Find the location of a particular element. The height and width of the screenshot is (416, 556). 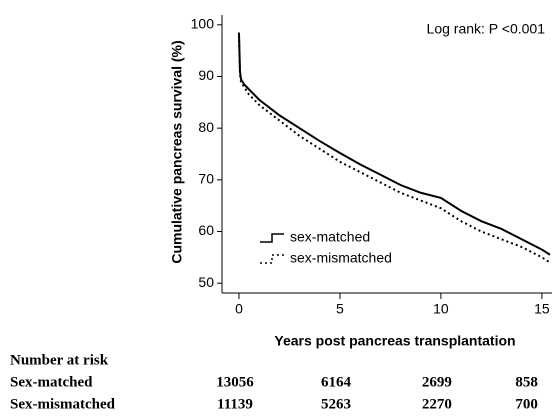

legend-label: sex-mismatched is located at coordinates (341, 258).